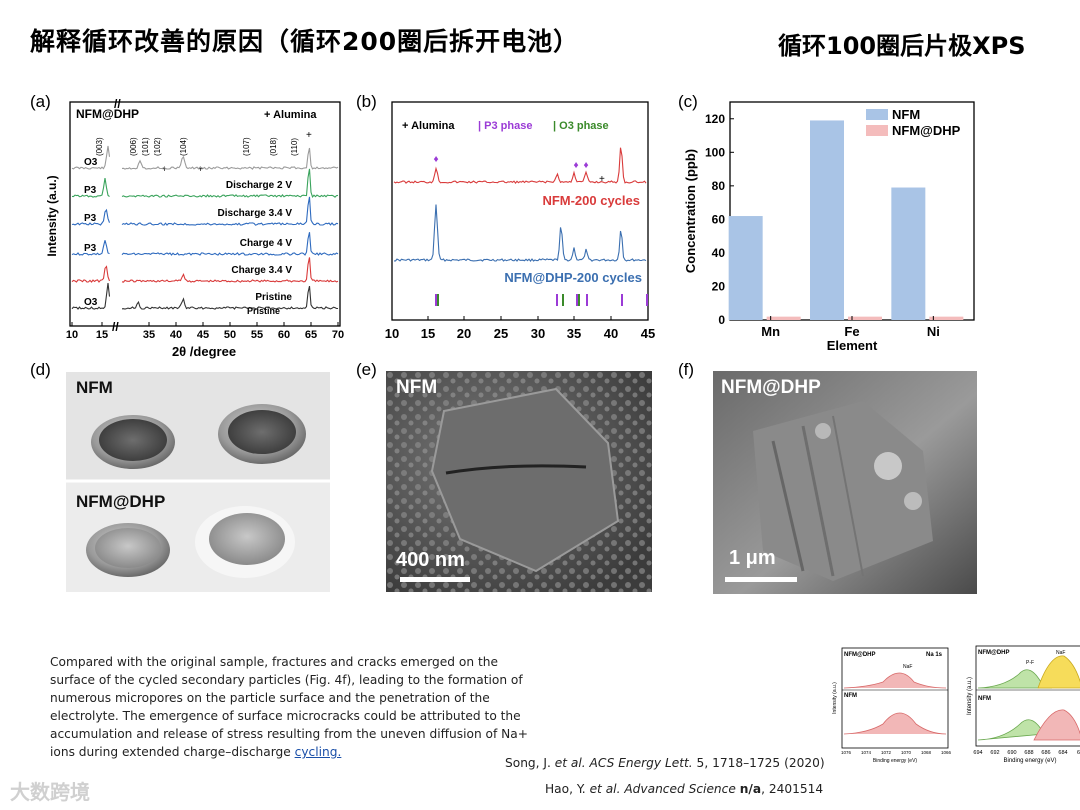  Describe the element at coordinates (719, 219) in the screenshot. I see `panel-c-yticks: 0 20 40 60 80 100 120` at that location.